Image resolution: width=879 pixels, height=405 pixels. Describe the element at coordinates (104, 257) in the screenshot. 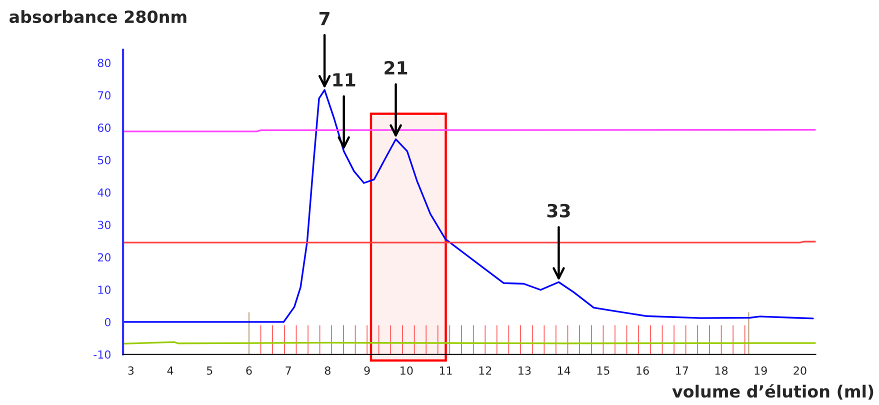

I see `y-tick-label: 20` at that location.